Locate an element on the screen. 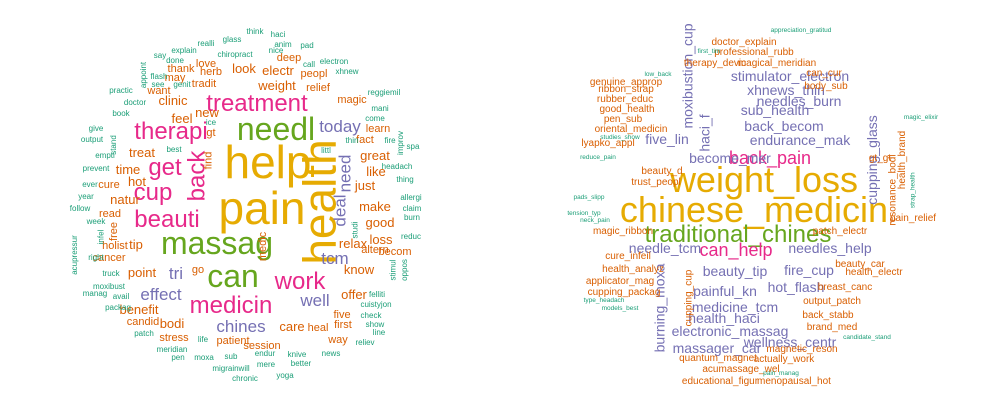 The width and height of the screenshot is (1008, 417). word-make: make is located at coordinates (375, 206).